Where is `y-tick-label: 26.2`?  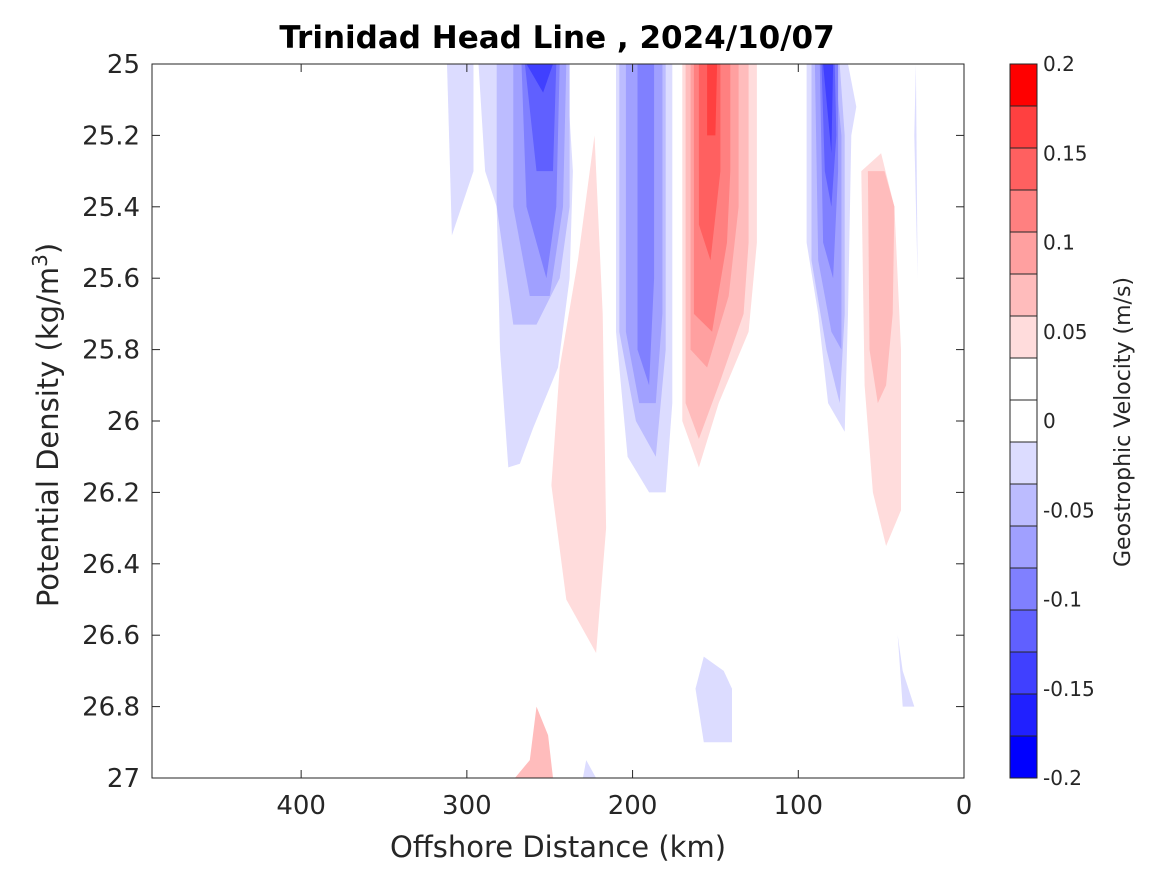
y-tick-label: 26.2 is located at coordinates (111, 493).